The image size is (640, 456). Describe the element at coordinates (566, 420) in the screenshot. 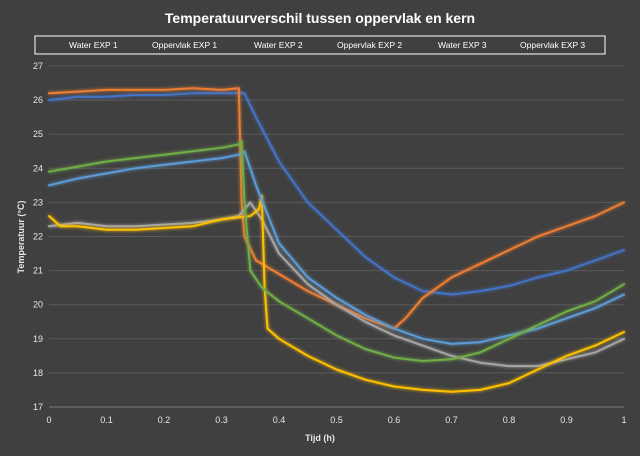

I see `x-tick-label: 0.9` at that location.